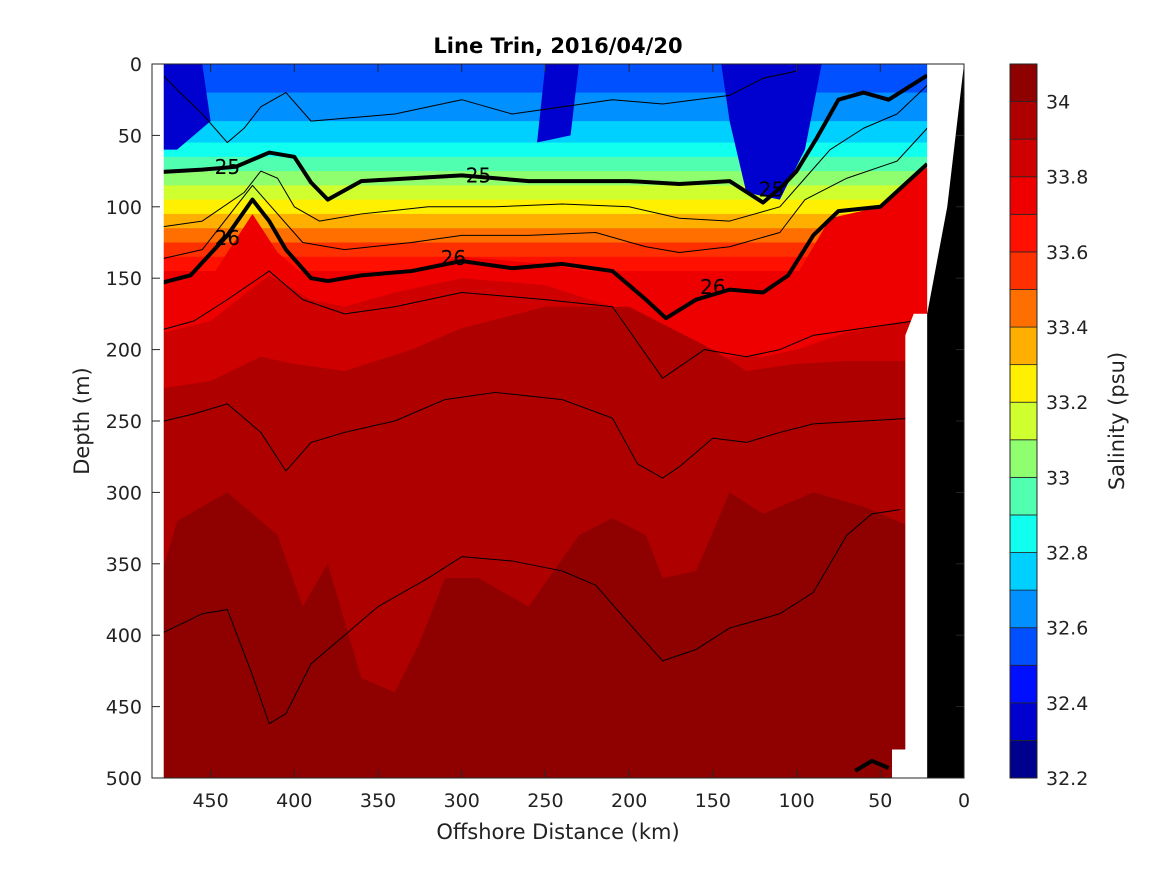 Image resolution: width=1167 pixels, height=875 pixels. I want to click on seafloor, so click(945, 421).